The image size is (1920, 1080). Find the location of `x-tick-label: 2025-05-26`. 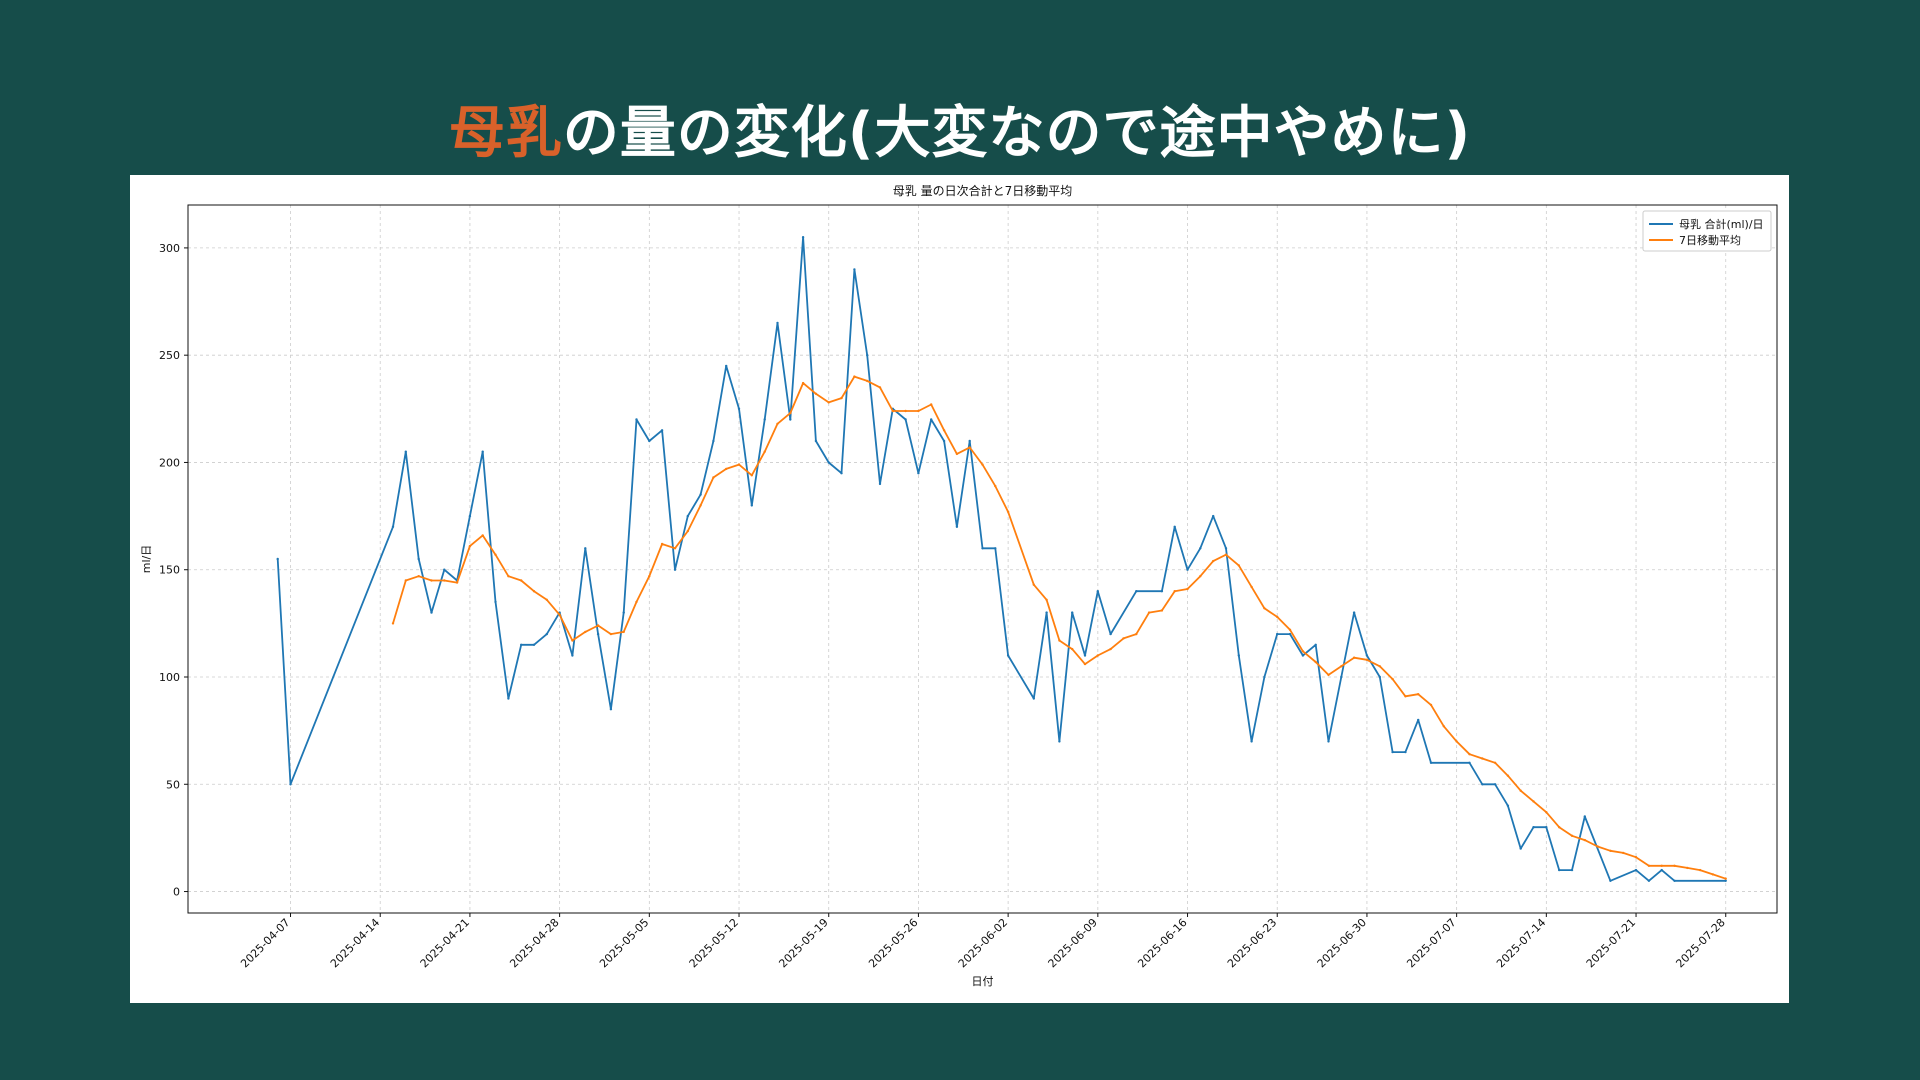

x-tick-label: 2025-05-26 is located at coordinates (893, 943).